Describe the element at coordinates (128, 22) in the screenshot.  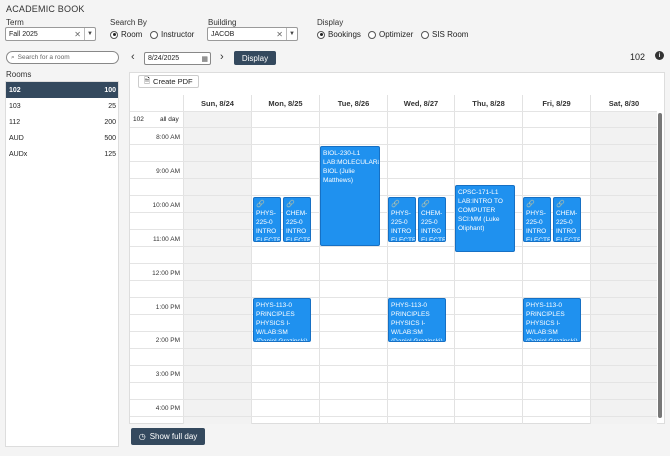
I see `search-by-label: Search By` at that location.